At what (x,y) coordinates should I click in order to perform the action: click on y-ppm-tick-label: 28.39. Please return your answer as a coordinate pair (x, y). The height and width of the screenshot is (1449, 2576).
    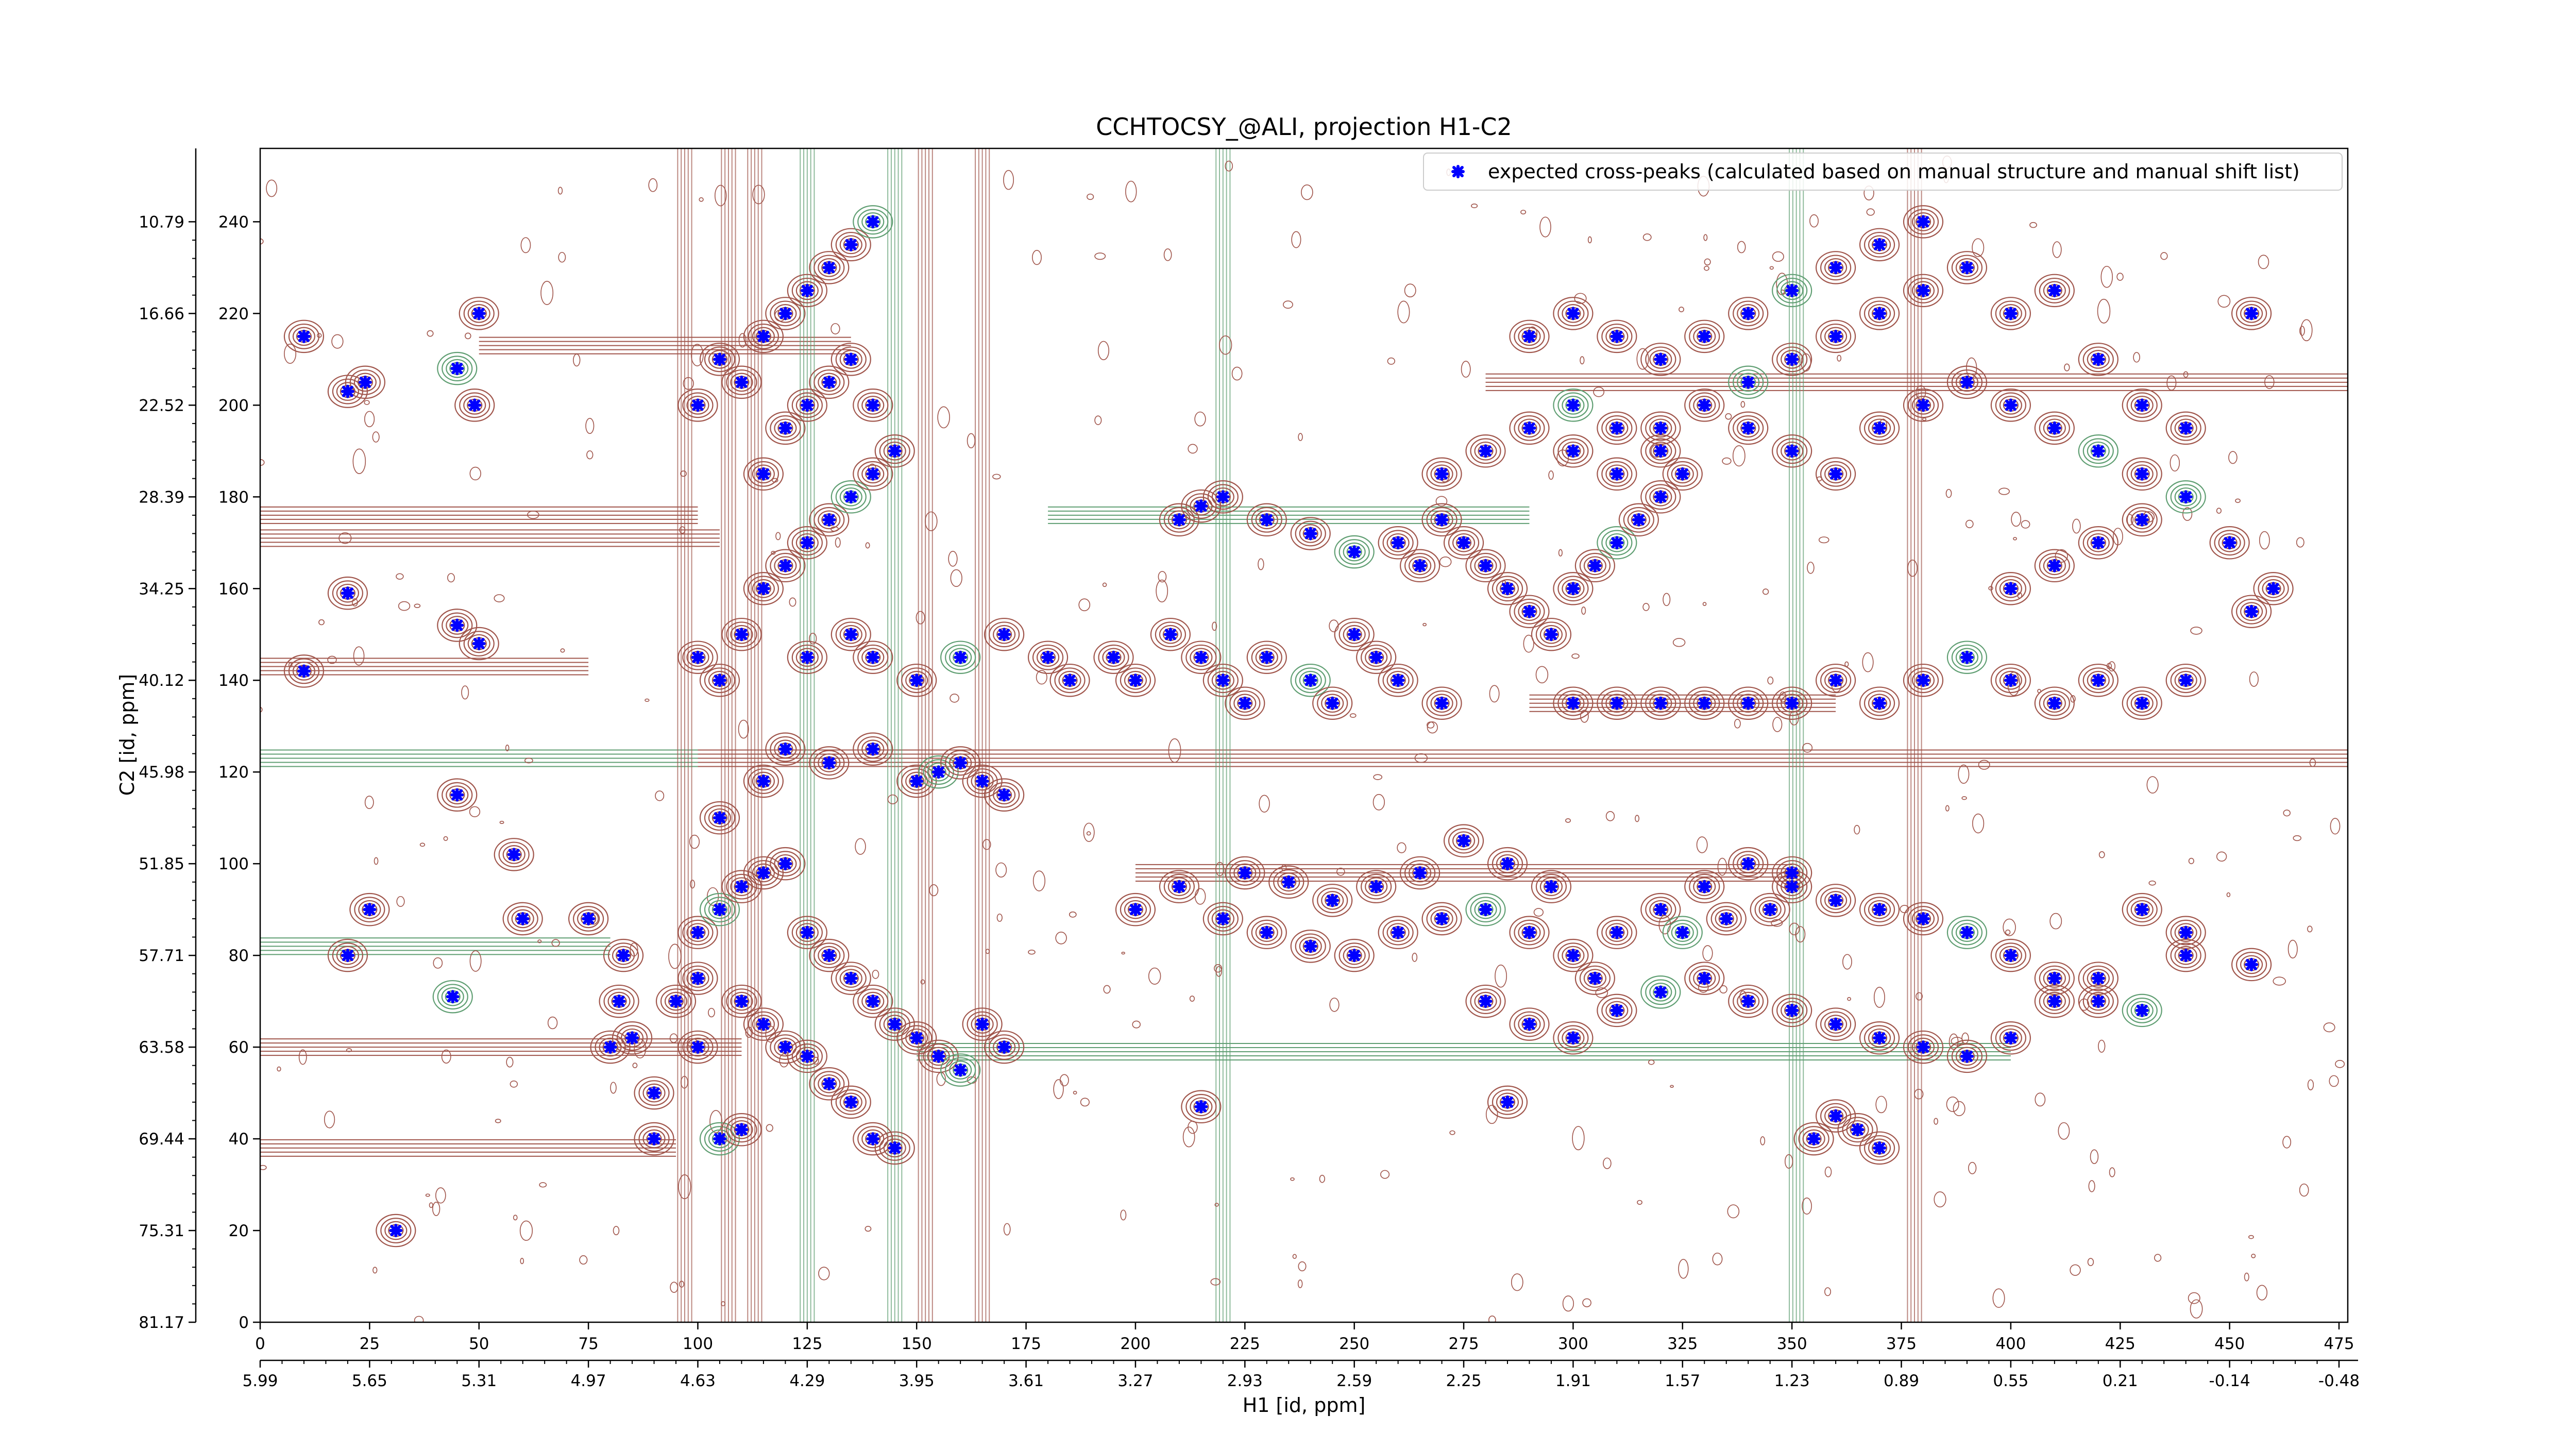
    Looking at the image, I should click on (161, 497).